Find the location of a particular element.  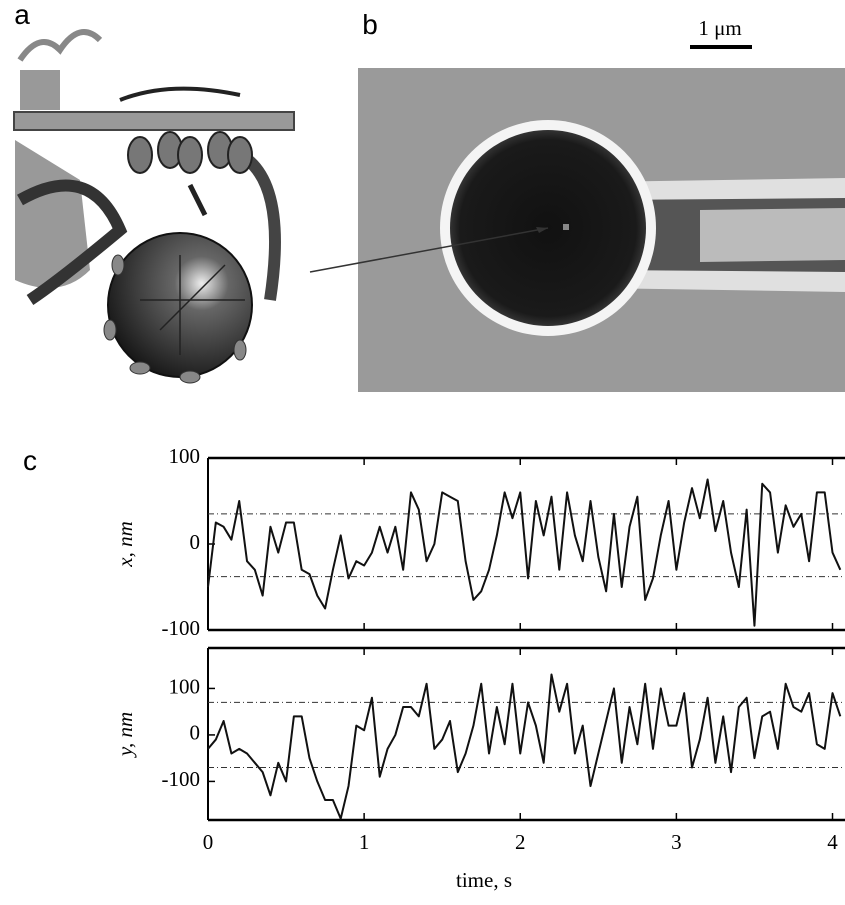

y-axis-label: x, nm is located at coordinates (125, 544).